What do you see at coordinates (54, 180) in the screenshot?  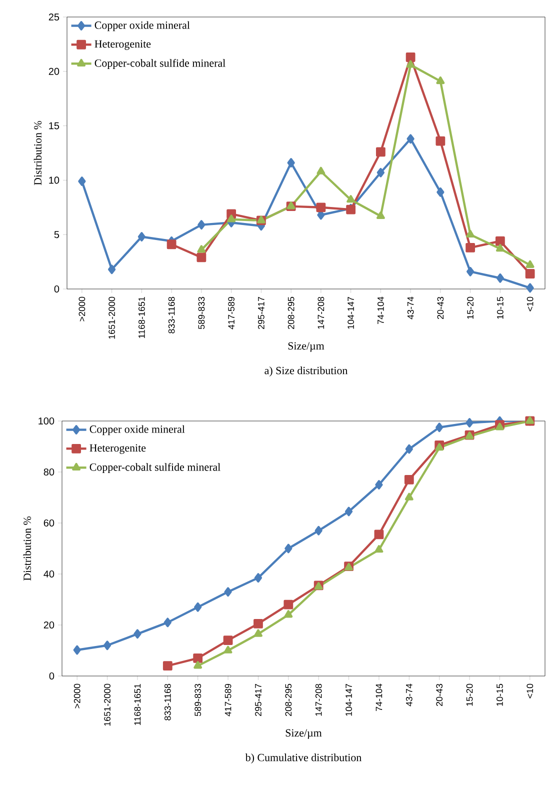 I see `y-tick-label: 10` at bounding box center [54, 180].